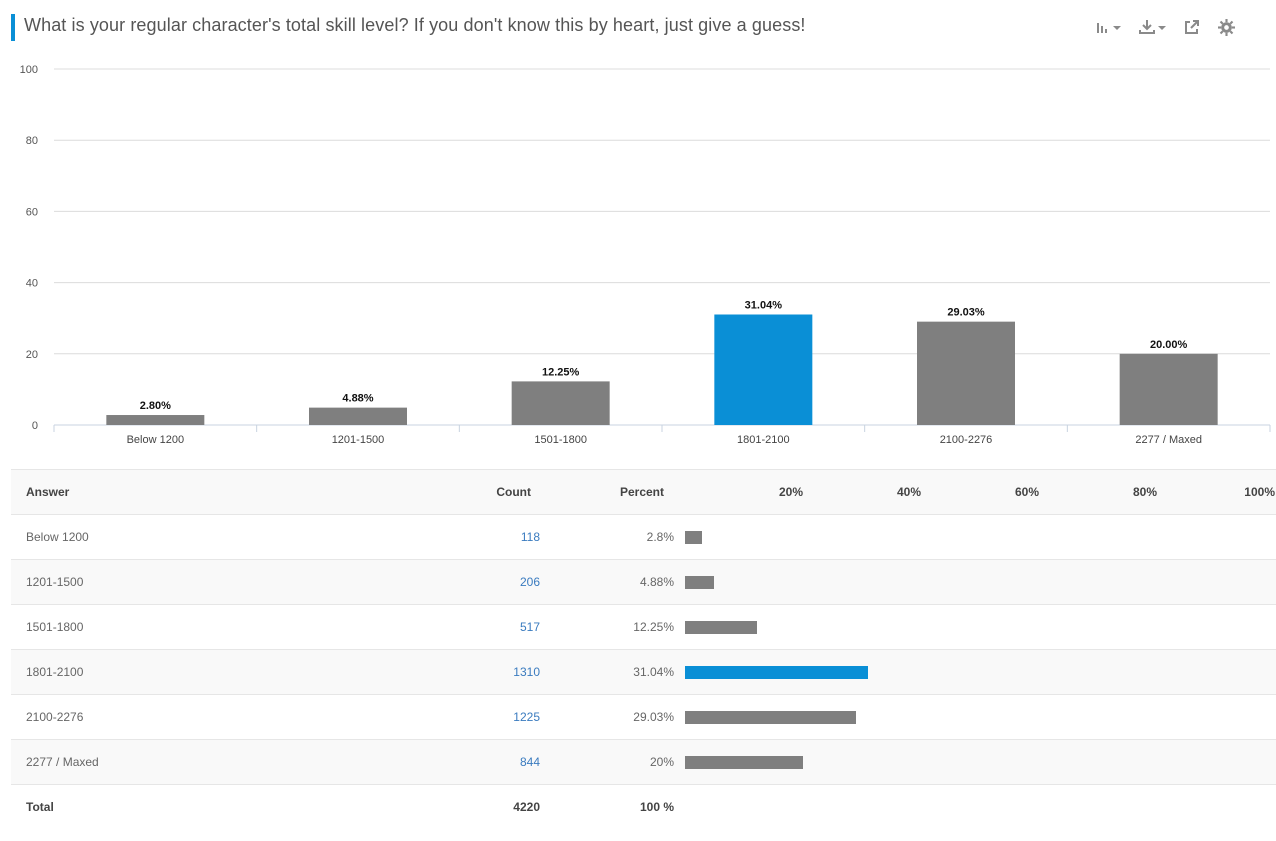 The width and height of the screenshot is (1276, 841). I want to click on y-tick-label: 20, so click(32, 355).